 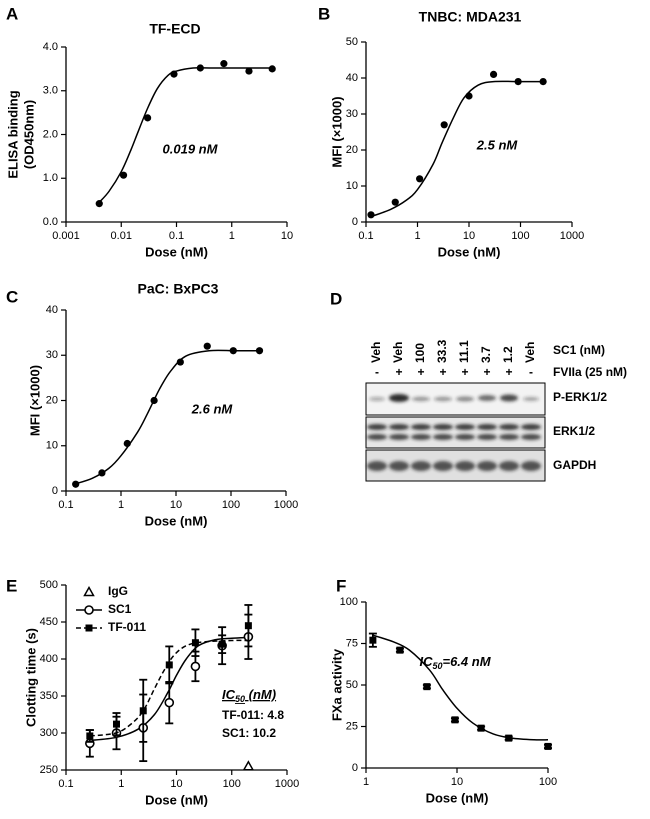 I want to click on y-tick-label: 50, so click(x=352, y=42).